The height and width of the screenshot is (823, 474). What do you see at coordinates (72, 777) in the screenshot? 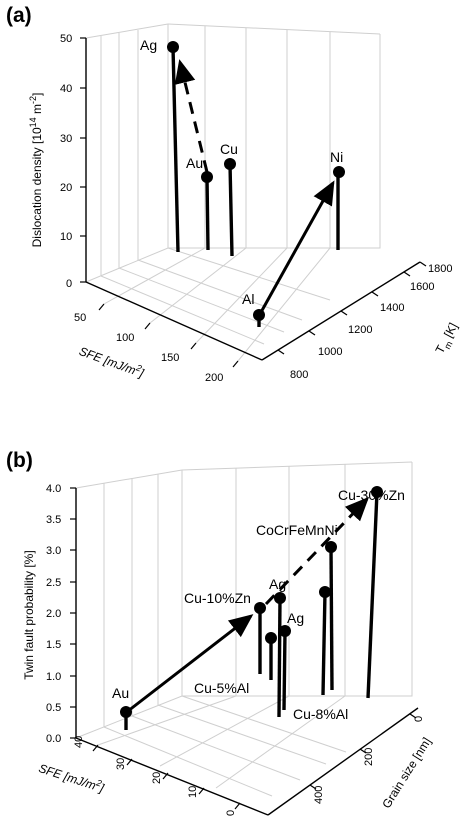
I see `panel-b-x-axis-title: SFE [mJ/m2]` at bounding box center [72, 777].